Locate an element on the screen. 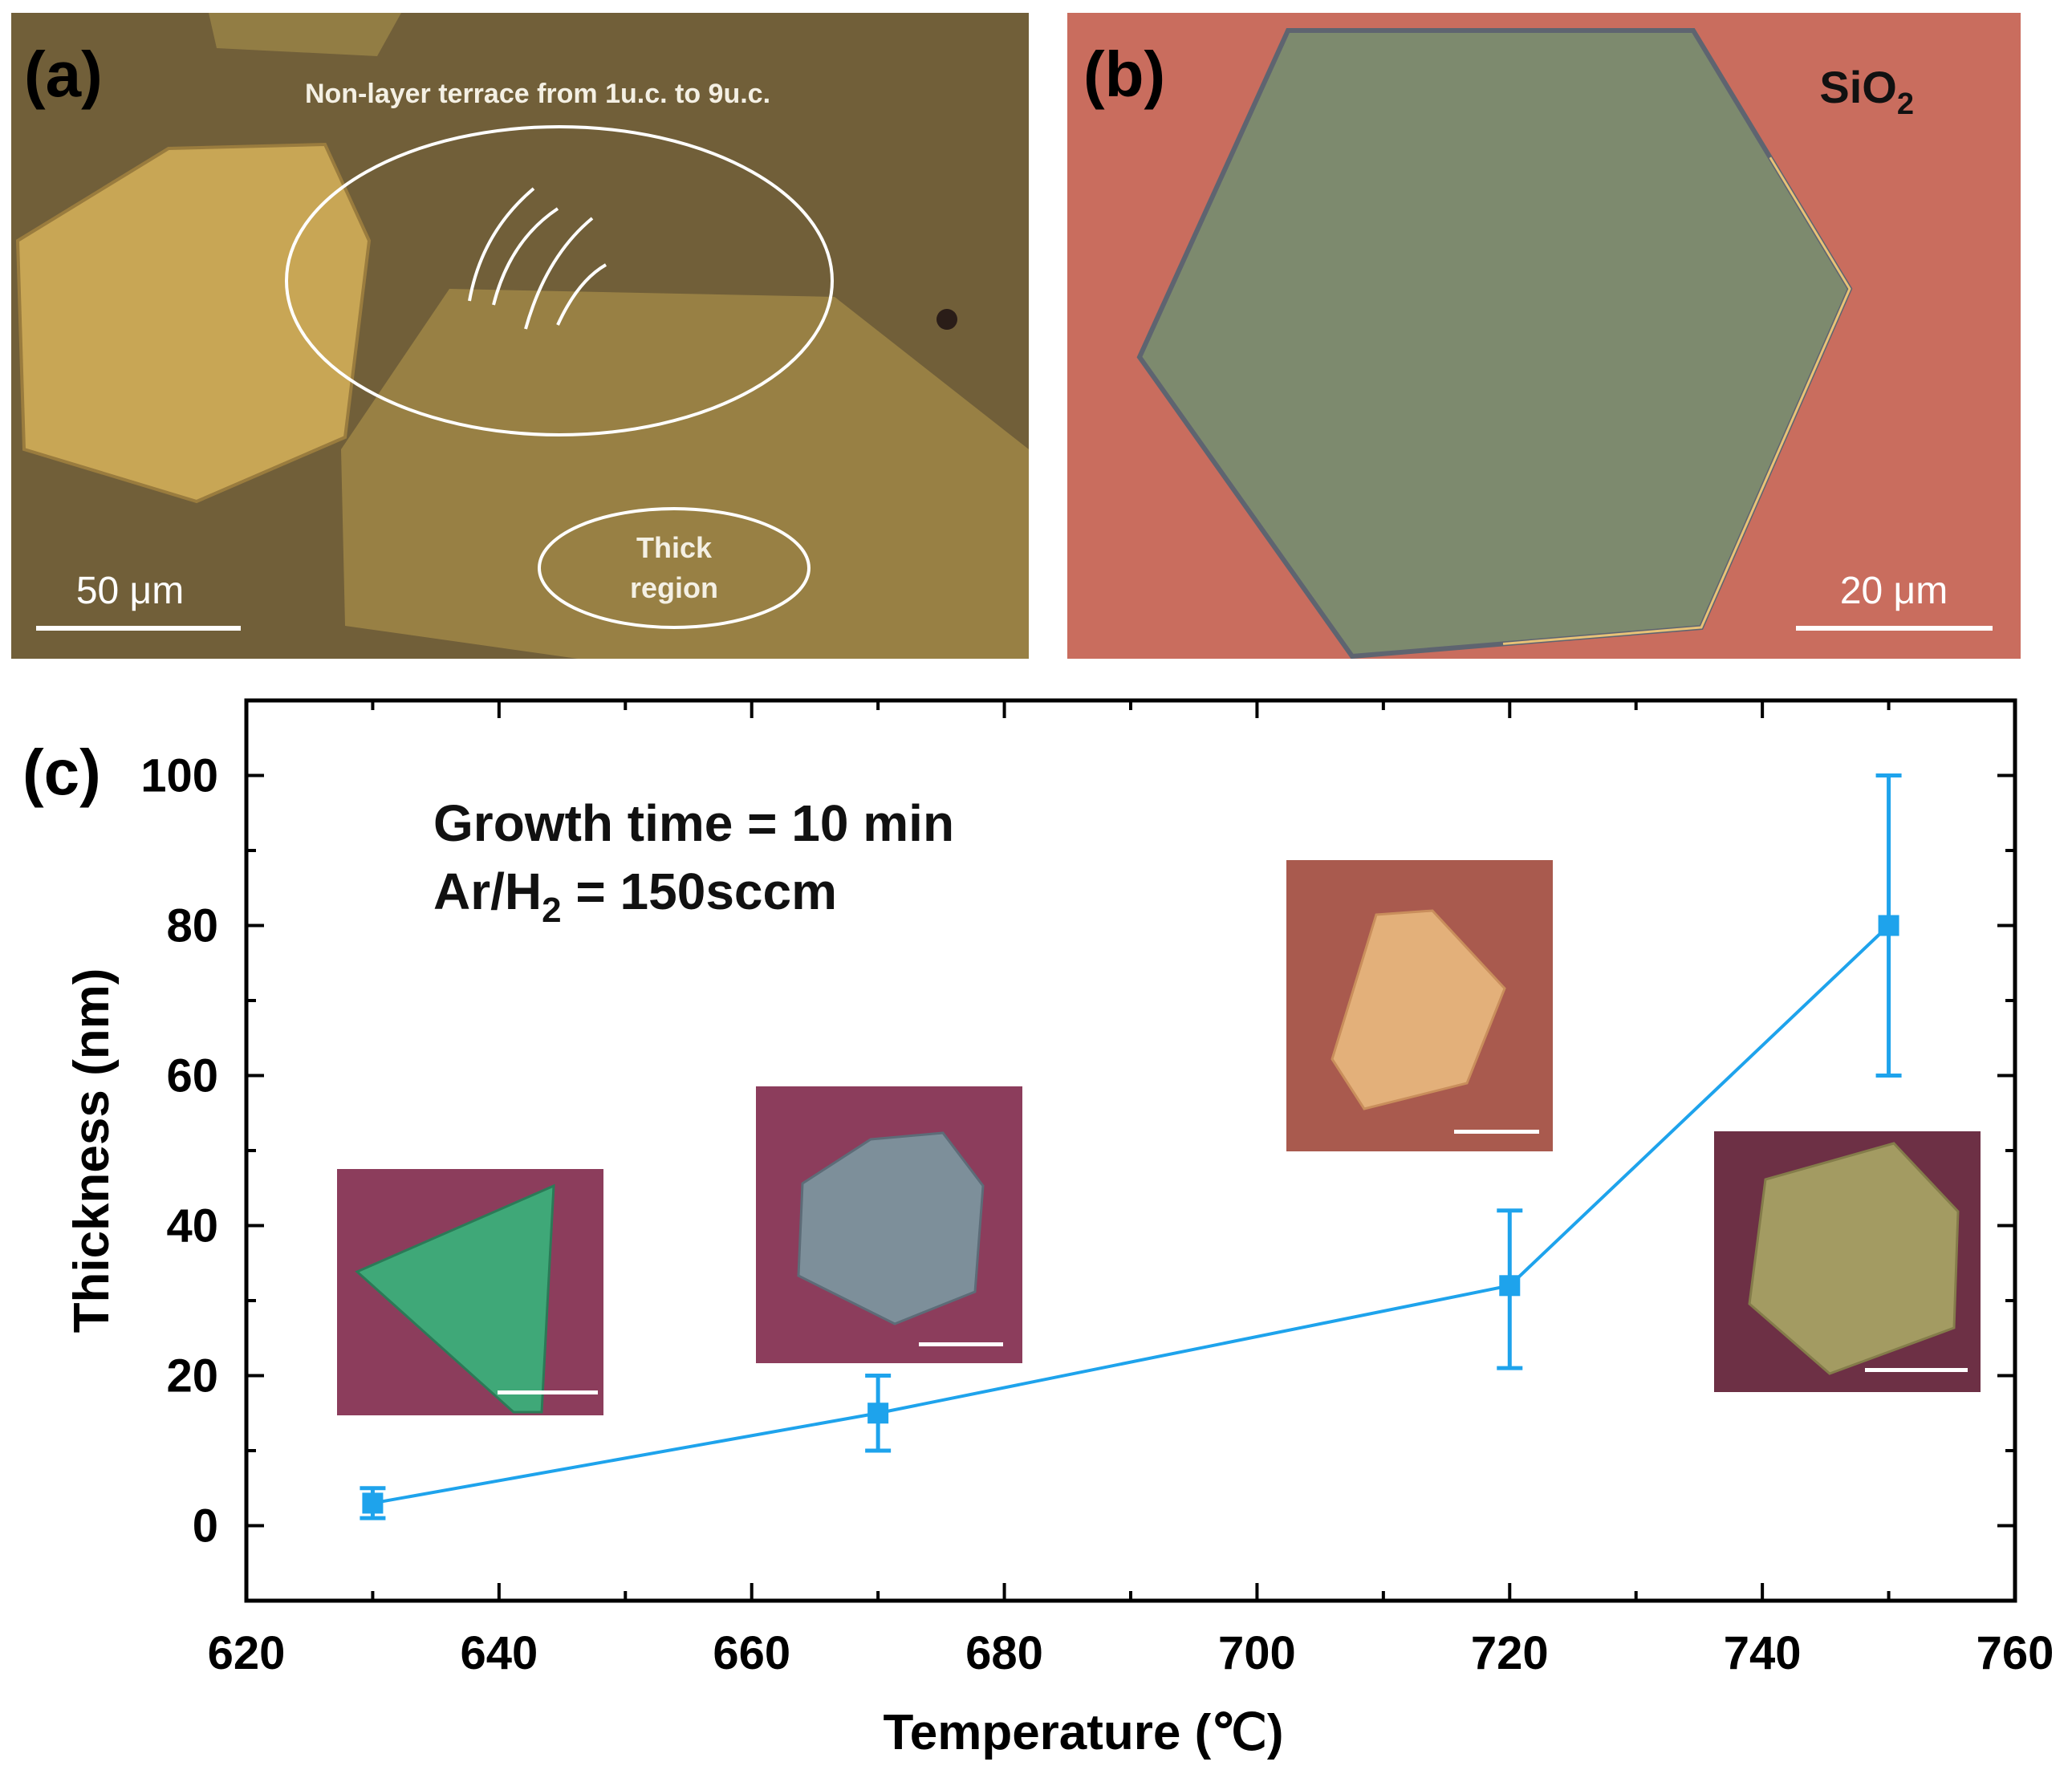  x-tick-label-760: 760 is located at coordinates (2015, 1653).